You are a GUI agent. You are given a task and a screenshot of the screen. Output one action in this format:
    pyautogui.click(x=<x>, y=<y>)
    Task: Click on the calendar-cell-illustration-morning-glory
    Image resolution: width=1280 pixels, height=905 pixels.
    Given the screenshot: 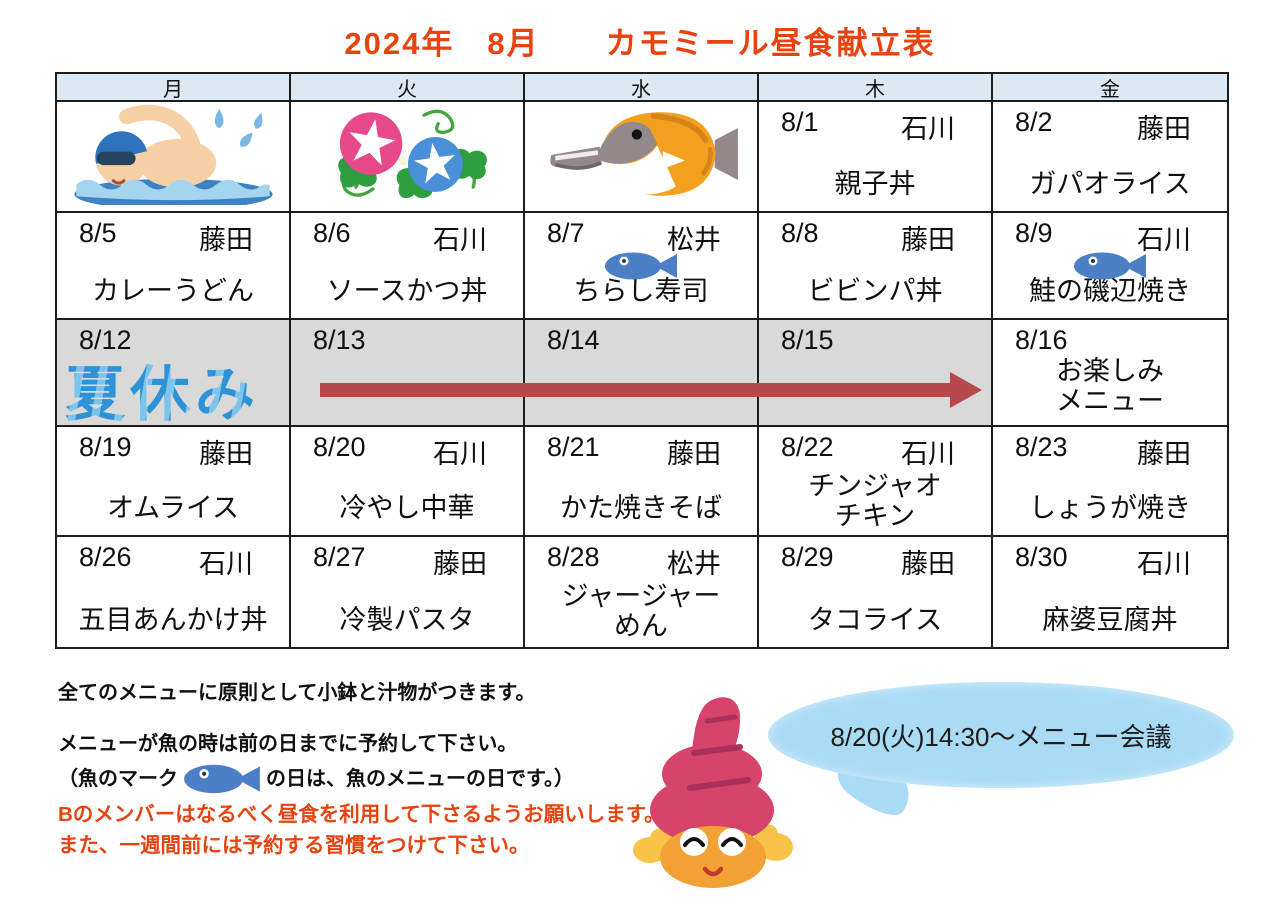 What is the action you would take?
    pyautogui.click(x=408, y=157)
    